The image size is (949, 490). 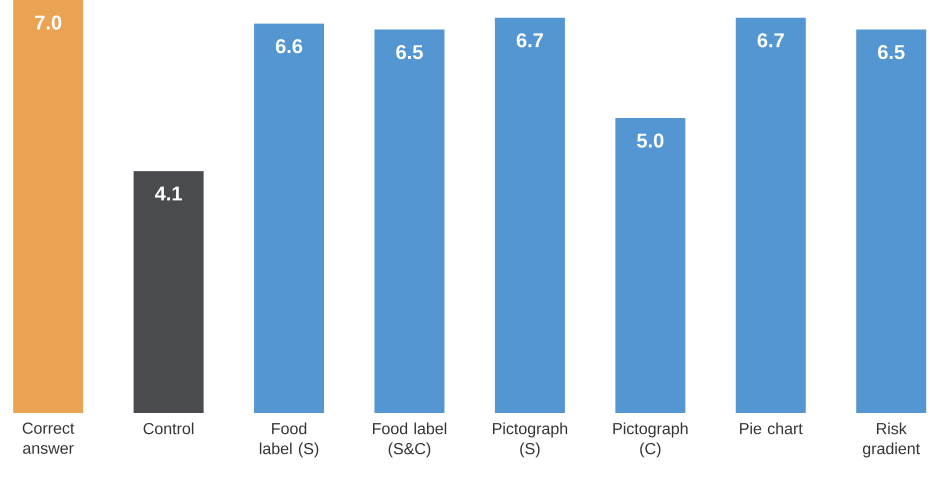 What do you see at coordinates (771, 428) in the screenshot?
I see `x-tick-label: Pie chart` at bounding box center [771, 428].